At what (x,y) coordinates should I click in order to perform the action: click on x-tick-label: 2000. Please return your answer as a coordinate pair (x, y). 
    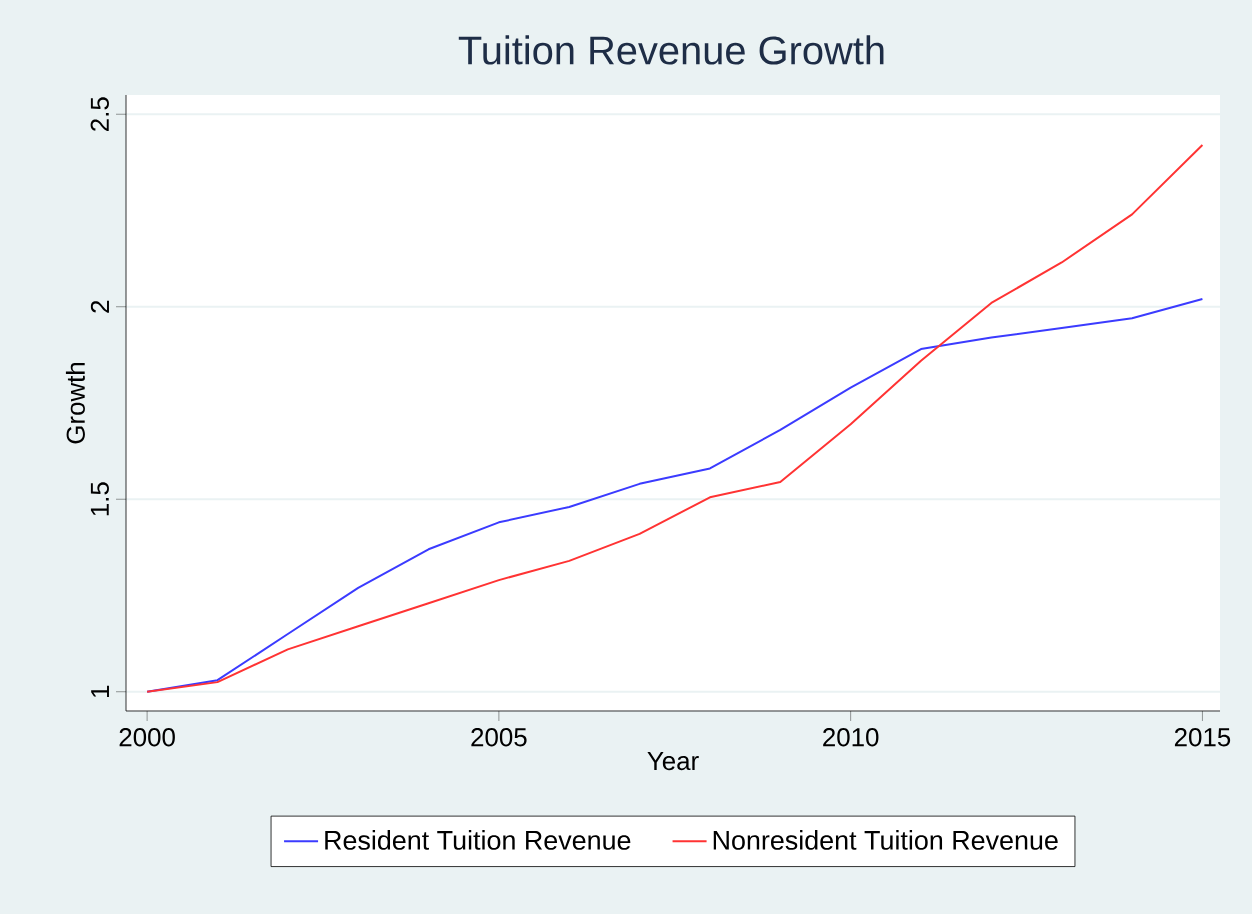
    Looking at the image, I should click on (147, 737).